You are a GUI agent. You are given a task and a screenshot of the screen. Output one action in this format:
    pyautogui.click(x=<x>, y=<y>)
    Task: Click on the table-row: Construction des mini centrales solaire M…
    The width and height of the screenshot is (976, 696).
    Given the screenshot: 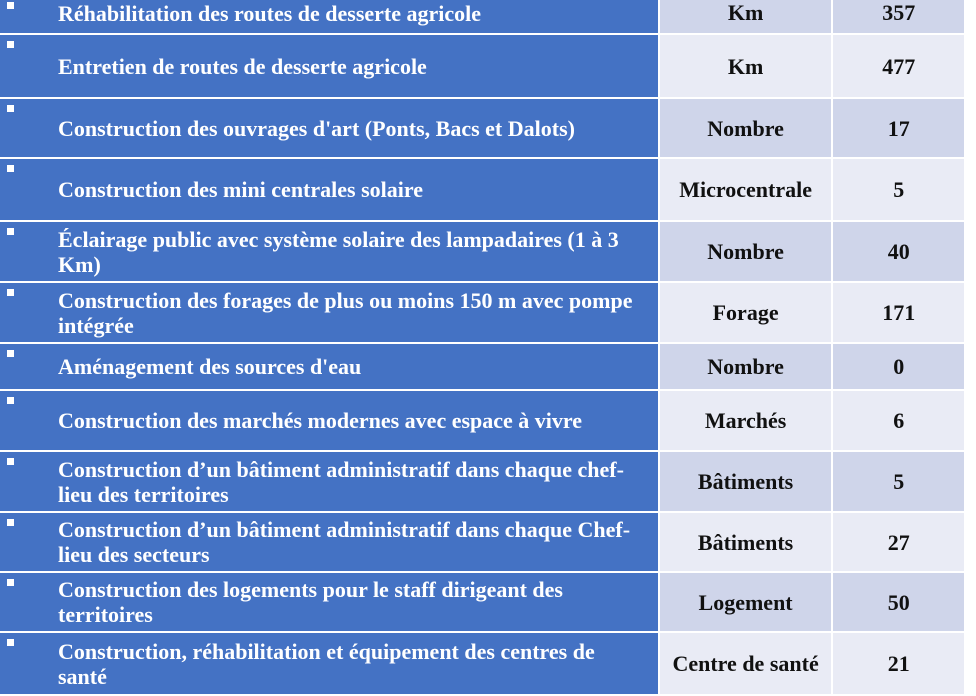 What is the action you would take?
    pyautogui.click(x=482, y=189)
    